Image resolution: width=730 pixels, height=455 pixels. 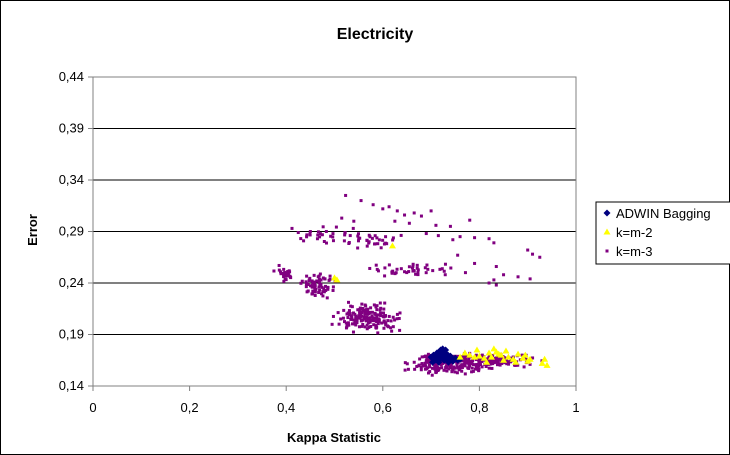 I want to click on x-tick-label: 0,8, so click(x=479, y=407).